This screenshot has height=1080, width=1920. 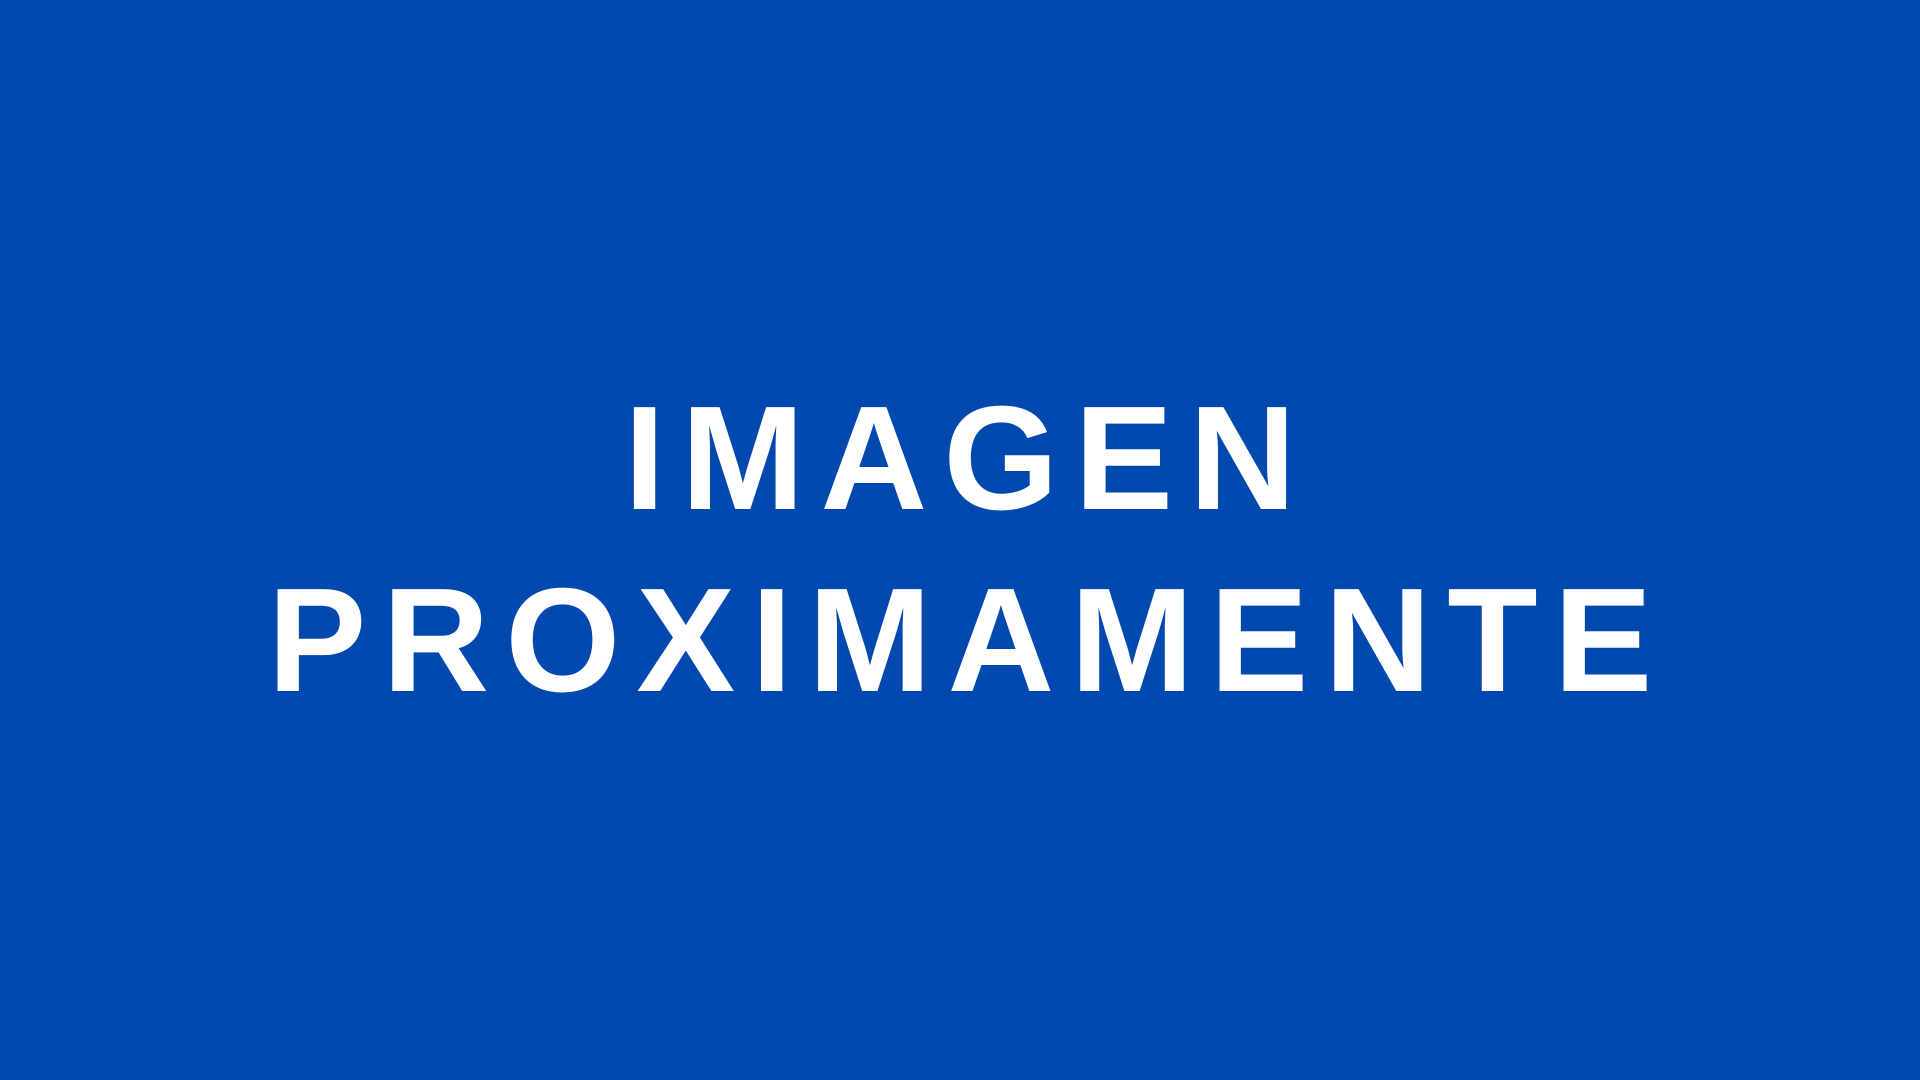 I want to click on placeholder-line-2: PROXIMAMENTE, so click(x=968, y=640).